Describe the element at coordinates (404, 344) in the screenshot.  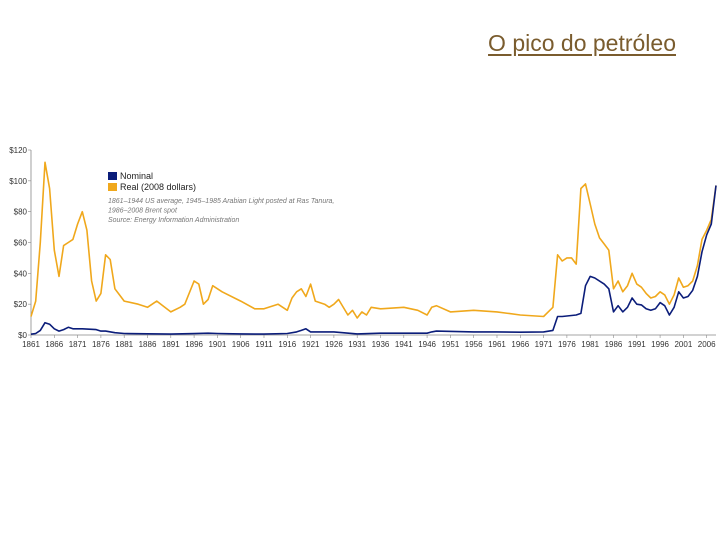
I see `x-tick-label: 1941` at that location.